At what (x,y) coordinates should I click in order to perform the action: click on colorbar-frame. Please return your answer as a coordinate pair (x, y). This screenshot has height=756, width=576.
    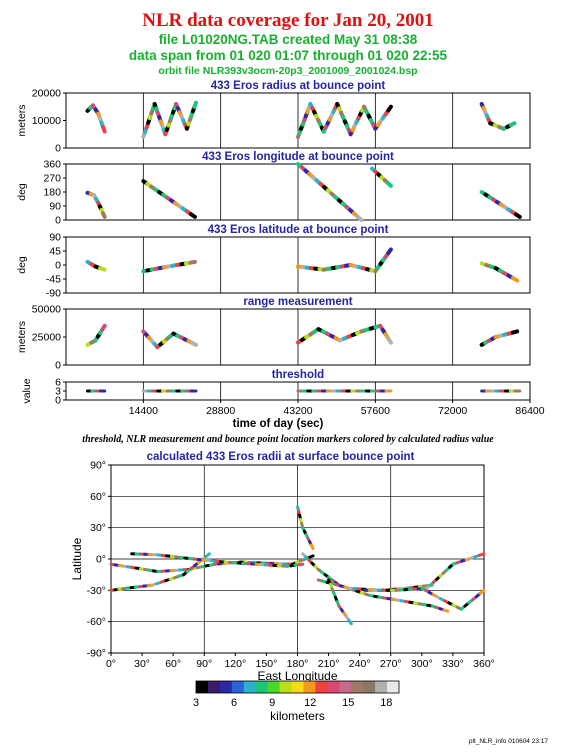
    Looking at the image, I should click on (297, 687).